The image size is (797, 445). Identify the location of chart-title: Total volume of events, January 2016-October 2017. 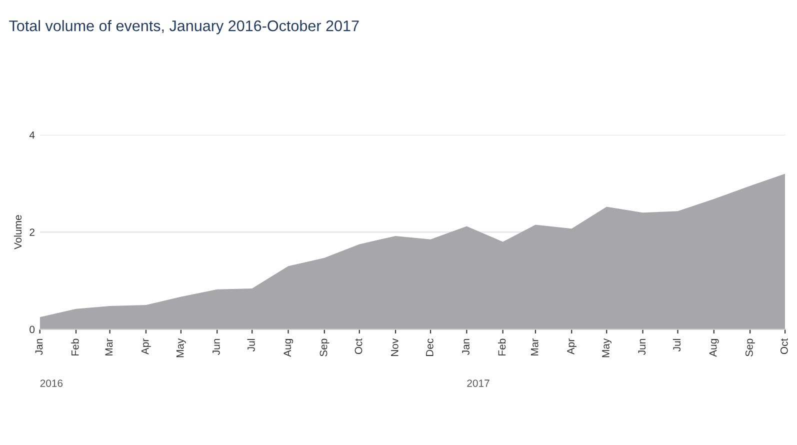
(184, 27).